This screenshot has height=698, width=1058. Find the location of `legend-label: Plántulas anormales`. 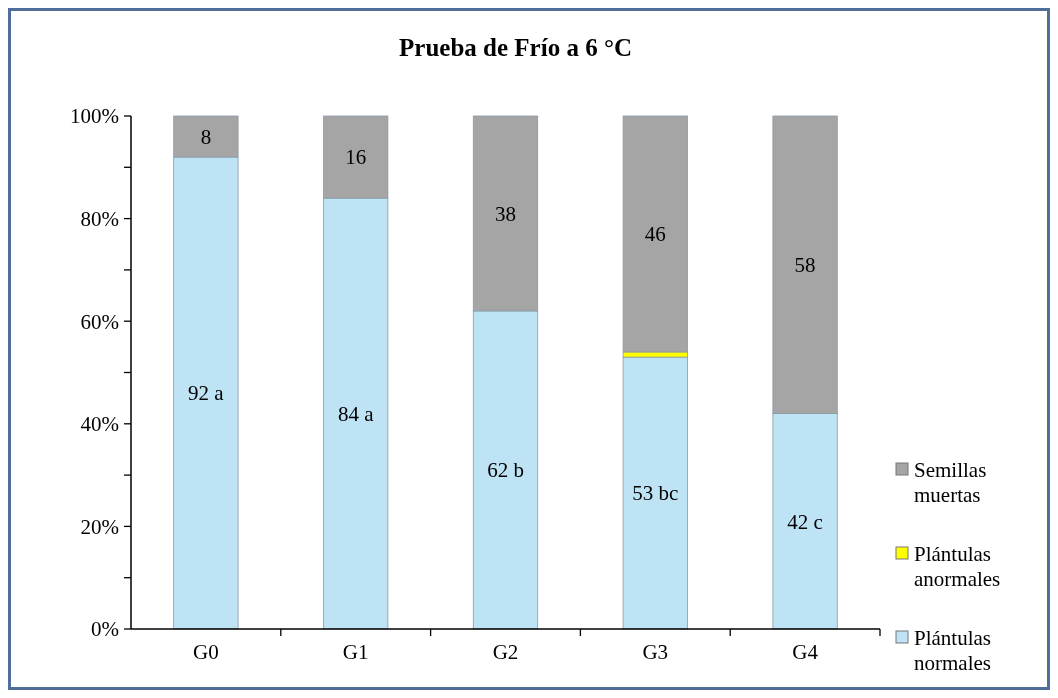

legend-label: Plántulas anormales is located at coordinates (957, 566).